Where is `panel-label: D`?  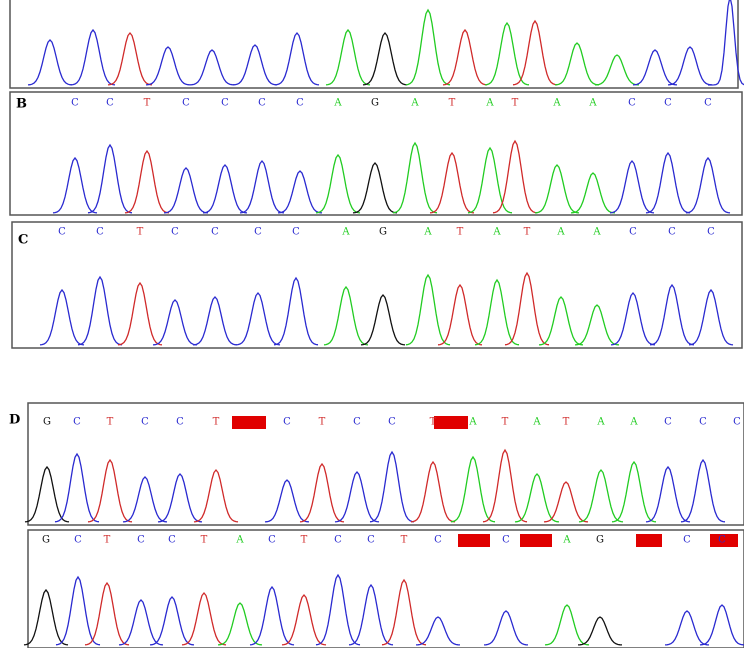 panel-label: D is located at coordinates (14, 420).